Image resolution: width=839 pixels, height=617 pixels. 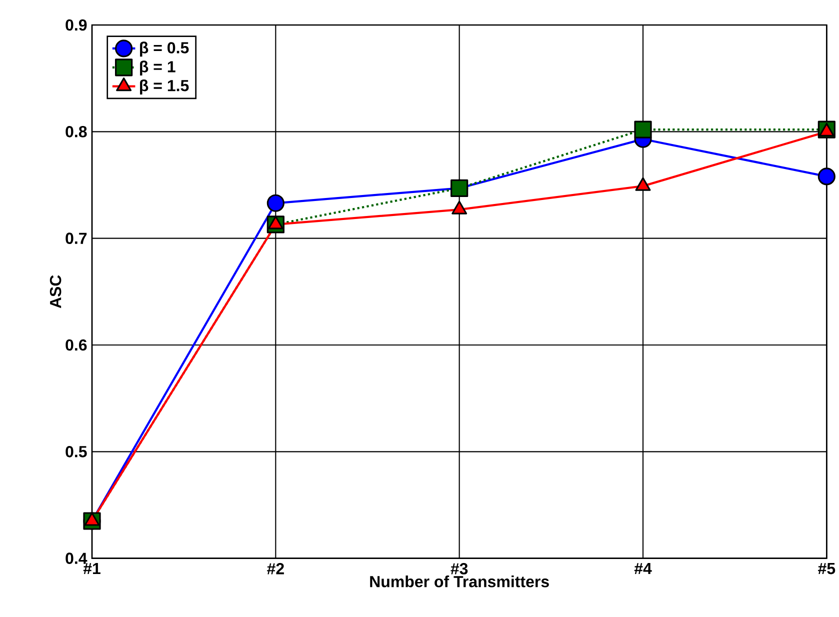 I want to click on legend-label: β = 1.5, so click(x=164, y=86).